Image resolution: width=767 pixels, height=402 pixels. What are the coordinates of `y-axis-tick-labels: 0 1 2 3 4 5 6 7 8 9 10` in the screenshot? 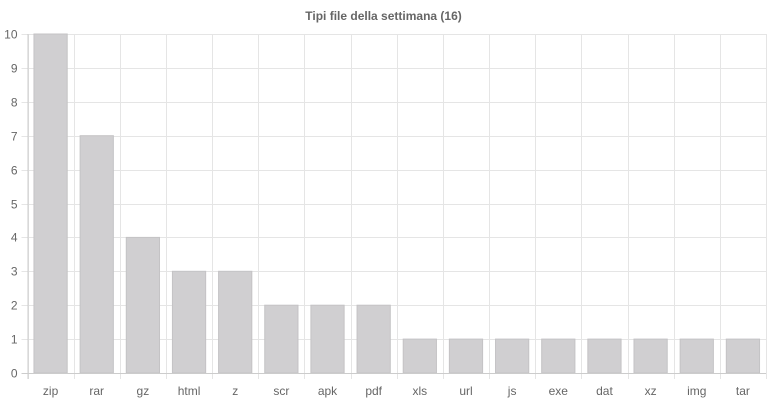 It's located at (11, 204).